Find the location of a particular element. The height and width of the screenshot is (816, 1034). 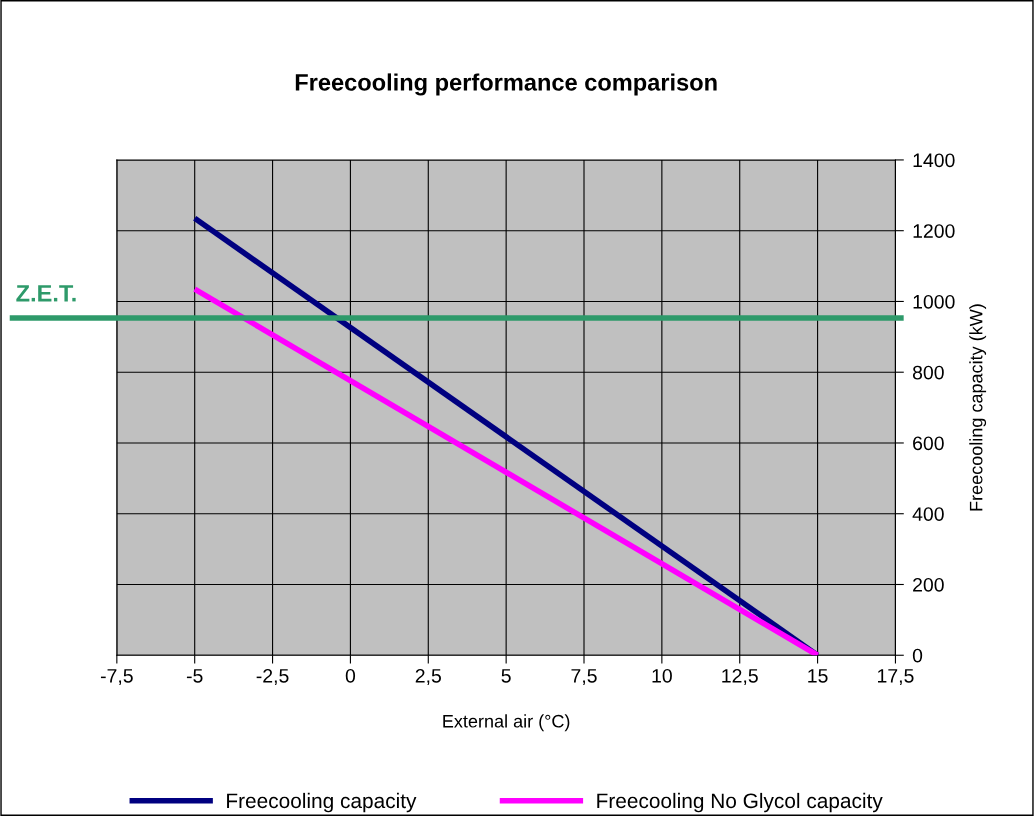

x-tick-label: 12,5 is located at coordinates (740, 677).